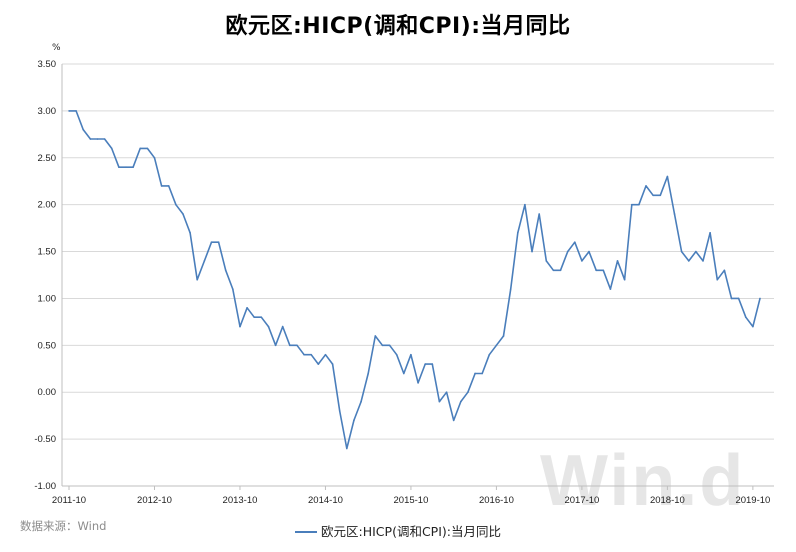  Describe the element at coordinates (752, 500) in the screenshot. I see `x-tick-label: 2019-10` at that location.